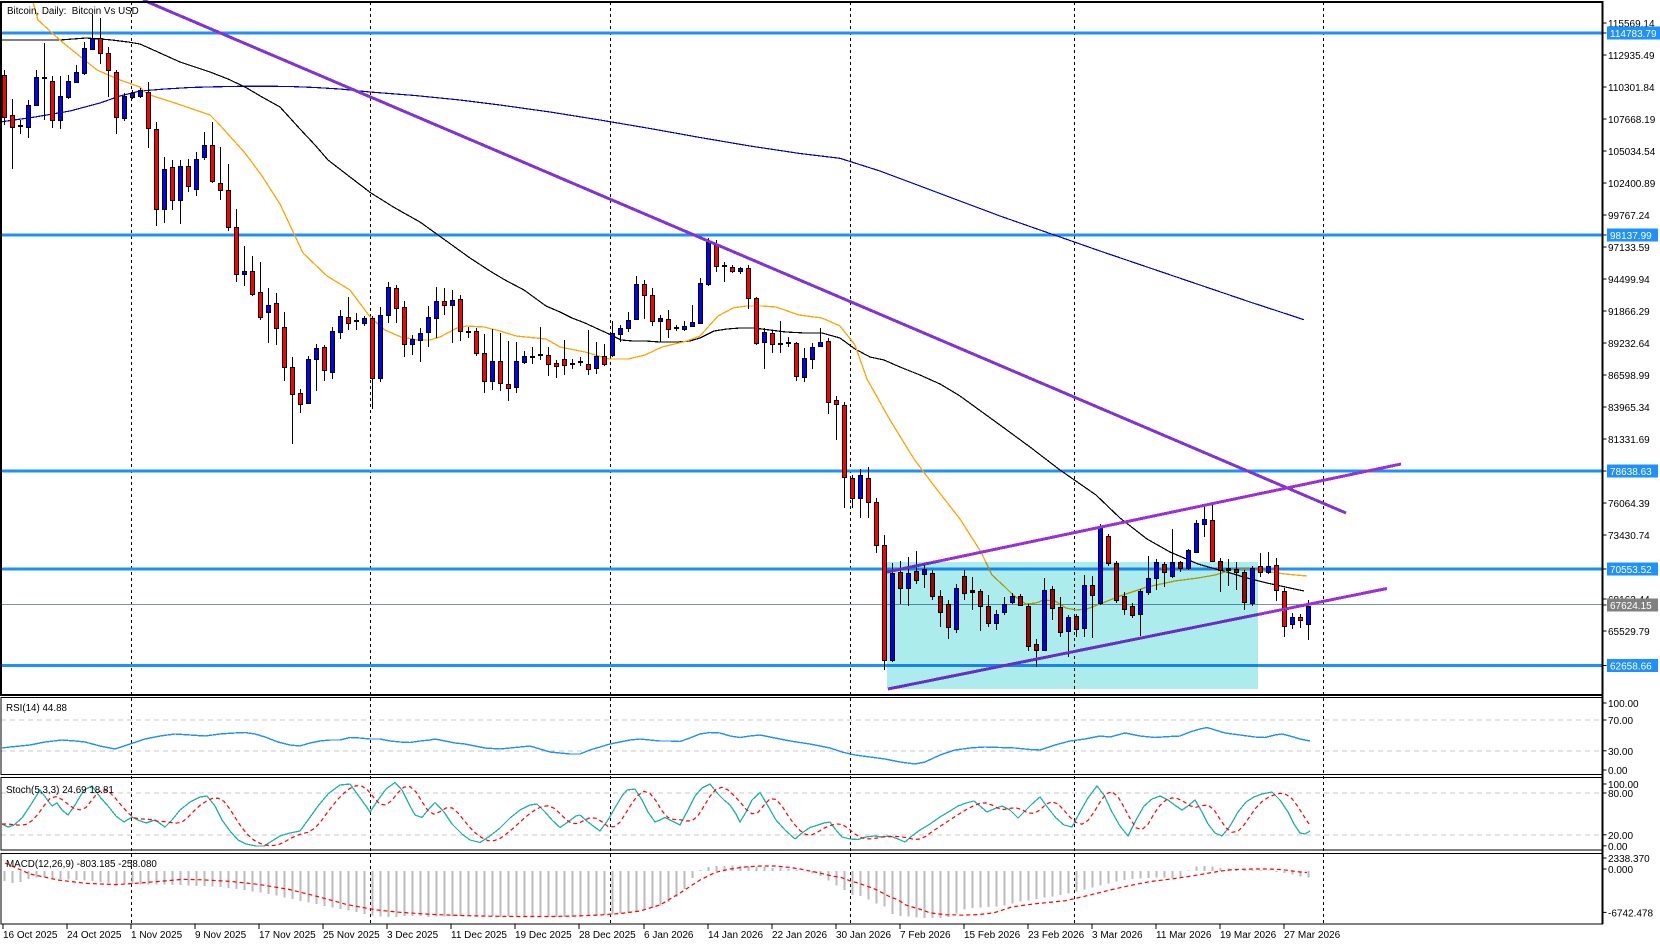 Image resolution: width=1660 pixels, height=945 pixels. Describe the element at coordinates (1629, 504) in the screenshot. I see `svg-text: 76064.39` at that location.